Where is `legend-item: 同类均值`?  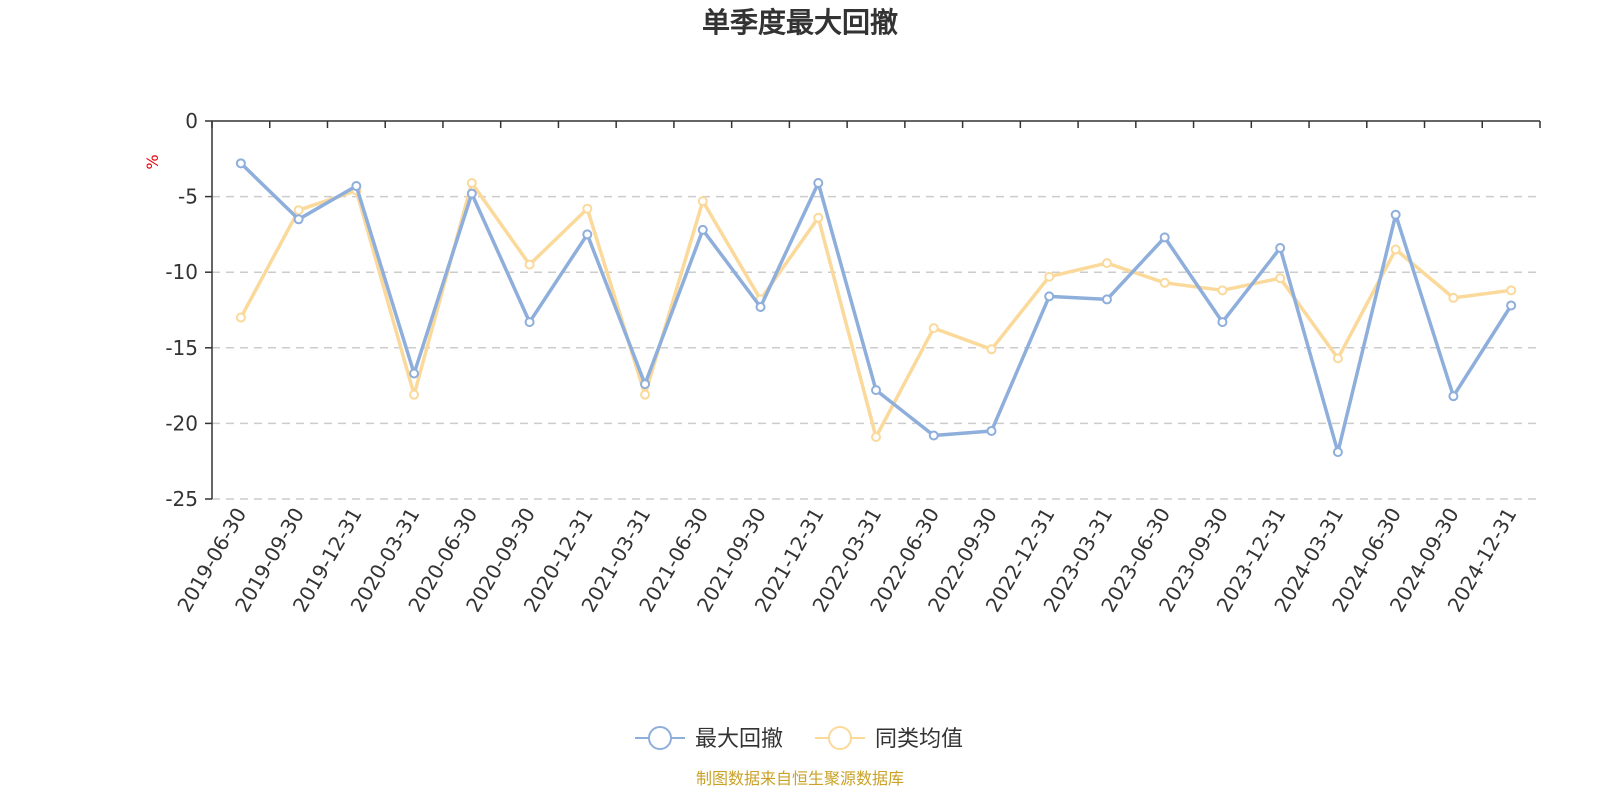
legend-item: 同类均值 is located at coordinates (889, 739).